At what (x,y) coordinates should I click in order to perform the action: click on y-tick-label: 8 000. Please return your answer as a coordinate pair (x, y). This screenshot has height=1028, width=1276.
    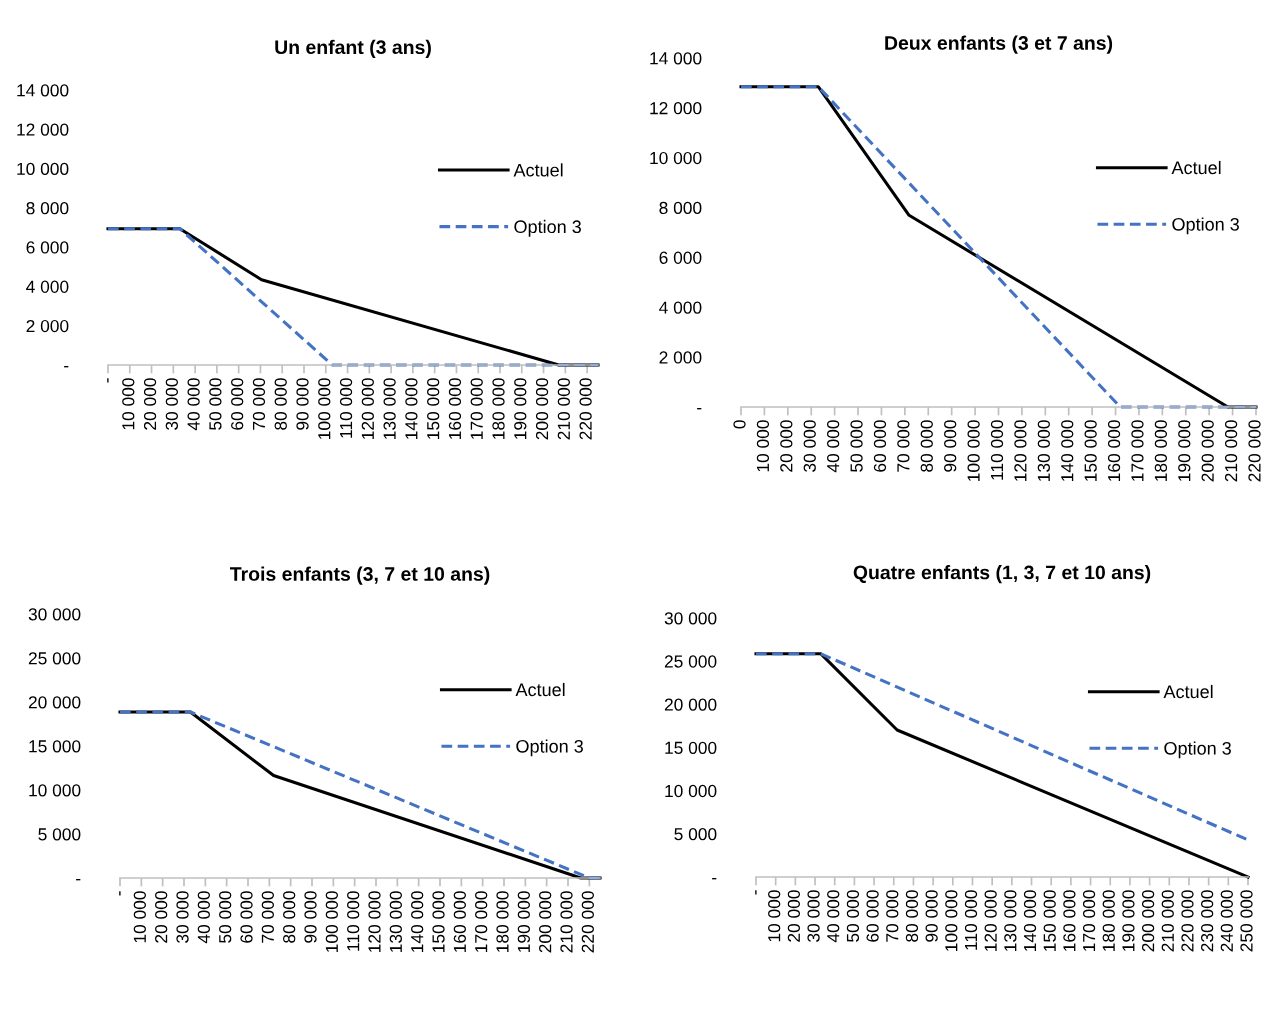
    Looking at the image, I should click on (47, 208).